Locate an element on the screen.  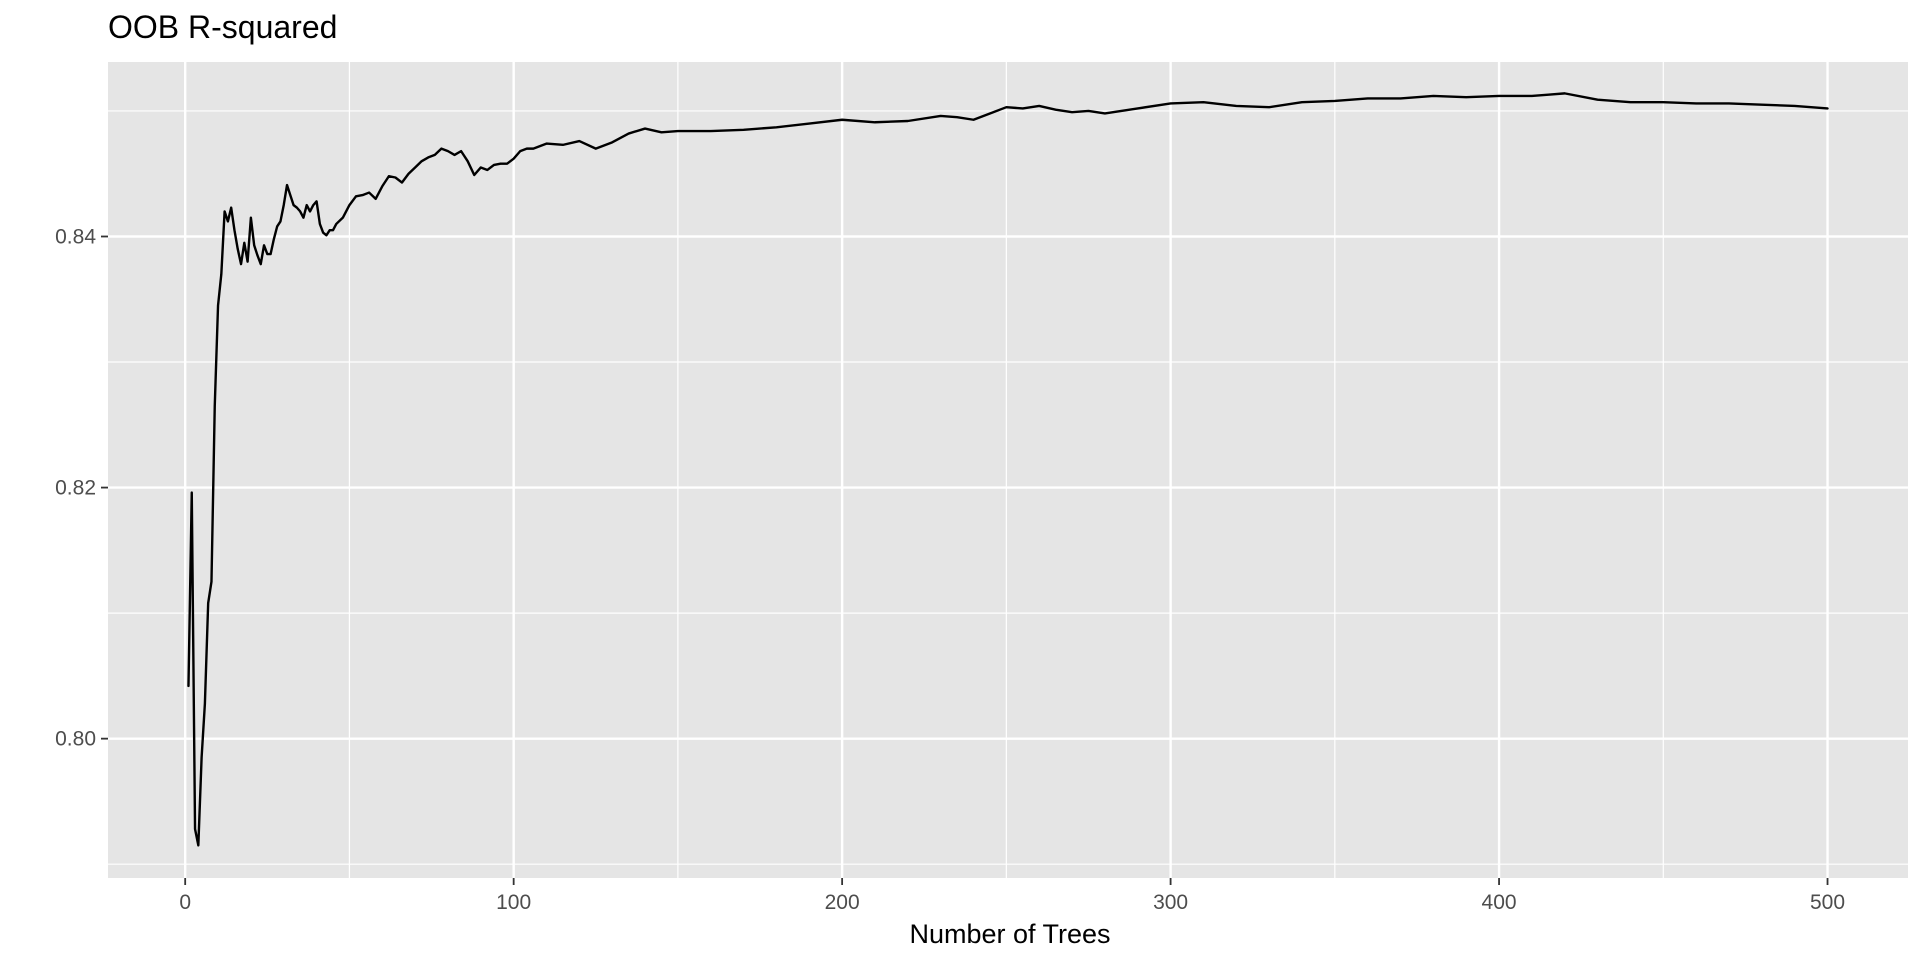
y-tick-label: 0.80 is located at coordinates (75, 739).